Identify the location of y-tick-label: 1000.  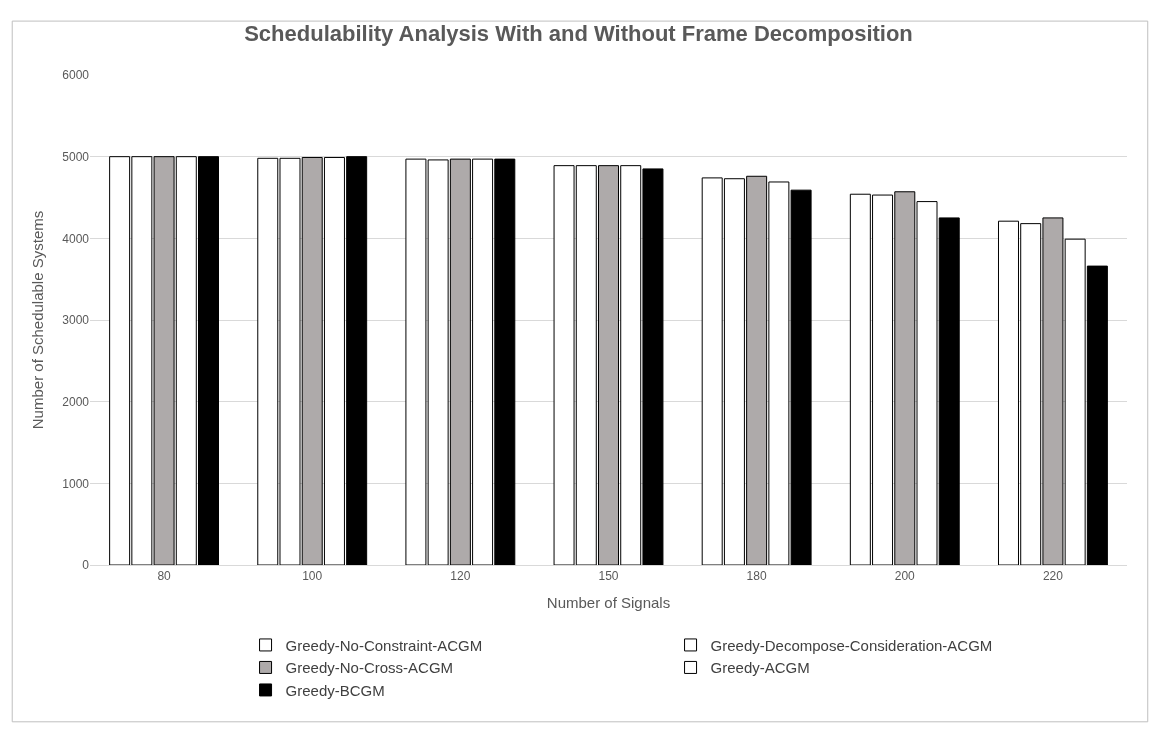
(76, 483).